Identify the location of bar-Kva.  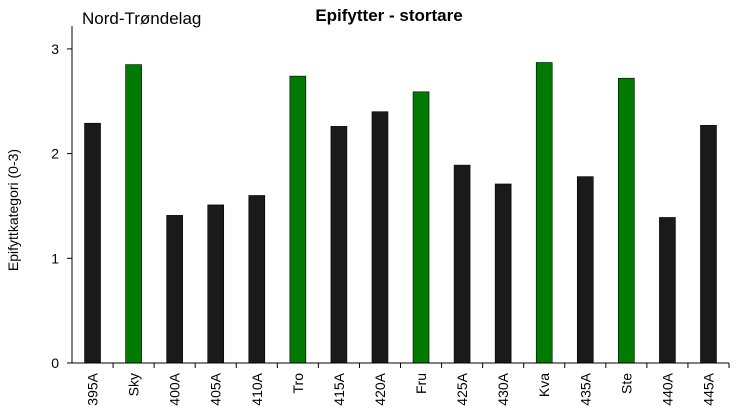
(544, 213).